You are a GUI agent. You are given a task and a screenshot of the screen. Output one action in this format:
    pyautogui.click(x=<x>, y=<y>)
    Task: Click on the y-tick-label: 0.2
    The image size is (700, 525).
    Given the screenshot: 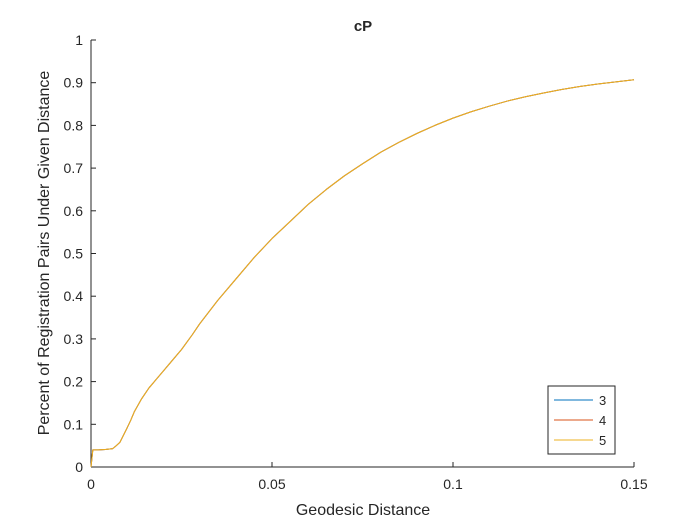 What is the action you would take?
    pyautogui.click(x=74, y=382)
    